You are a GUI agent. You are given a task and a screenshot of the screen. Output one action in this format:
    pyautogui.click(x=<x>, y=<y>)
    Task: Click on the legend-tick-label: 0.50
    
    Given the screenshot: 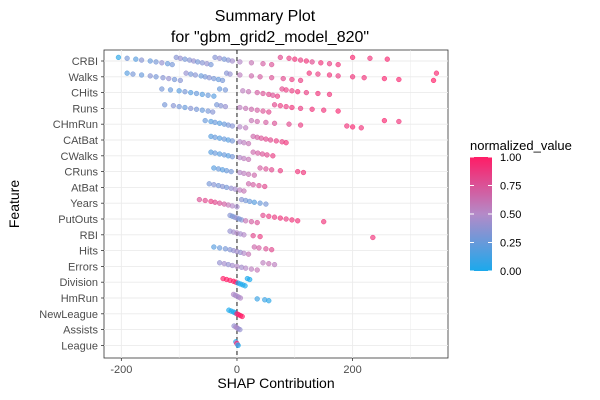 What is the action you would take?
    pyautogui.click(x=510, y=215)
    